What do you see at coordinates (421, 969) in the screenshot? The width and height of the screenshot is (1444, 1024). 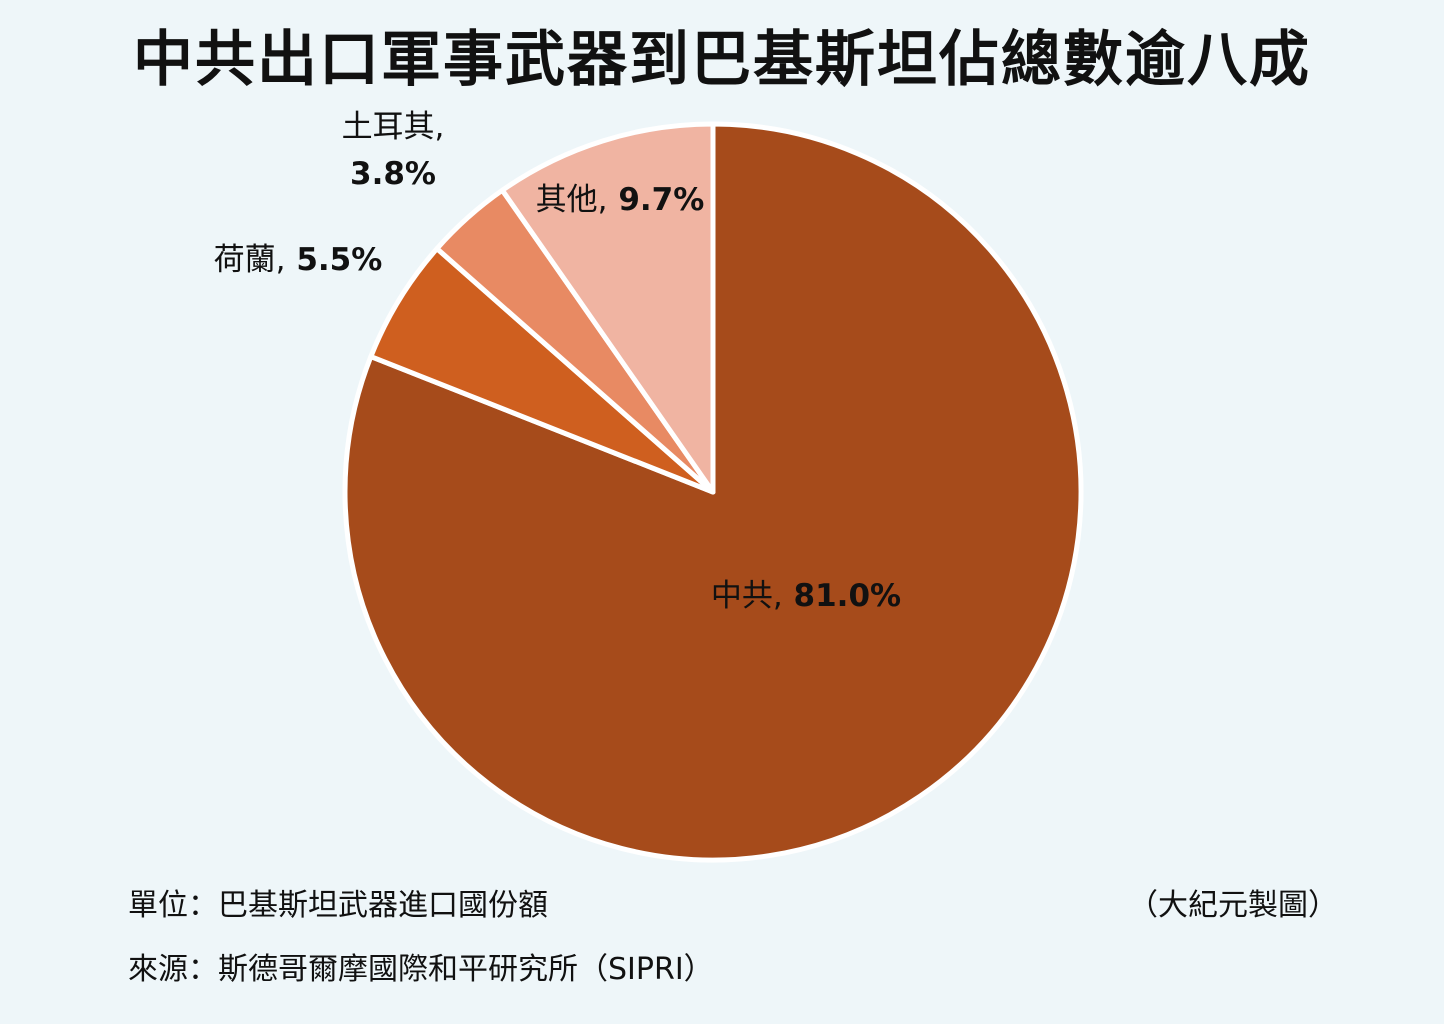 I see `source-note: 來源：斯德哥爾摩國際和平研究所（SIPRI）` at bounding box center [421, 969].